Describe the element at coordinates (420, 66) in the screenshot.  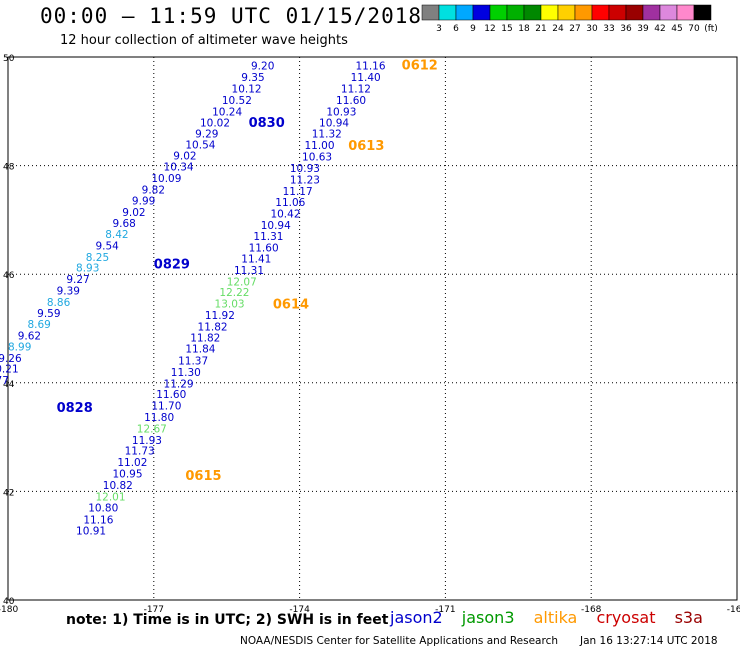
I see `pass-time-label: 0612` at that location.